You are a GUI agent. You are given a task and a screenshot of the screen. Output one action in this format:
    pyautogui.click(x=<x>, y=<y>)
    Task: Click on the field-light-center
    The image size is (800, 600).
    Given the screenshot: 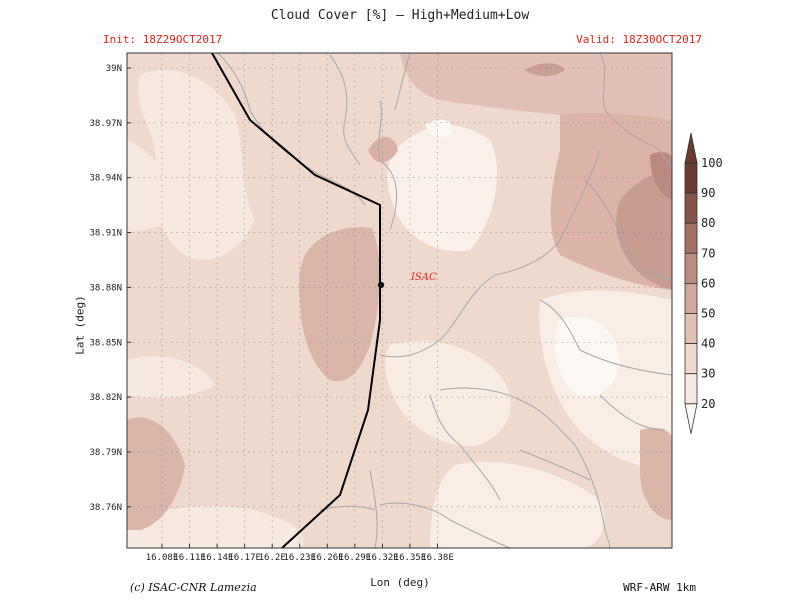 What is the action you would take?
    pyautogui.click(x=442, y=188)
    